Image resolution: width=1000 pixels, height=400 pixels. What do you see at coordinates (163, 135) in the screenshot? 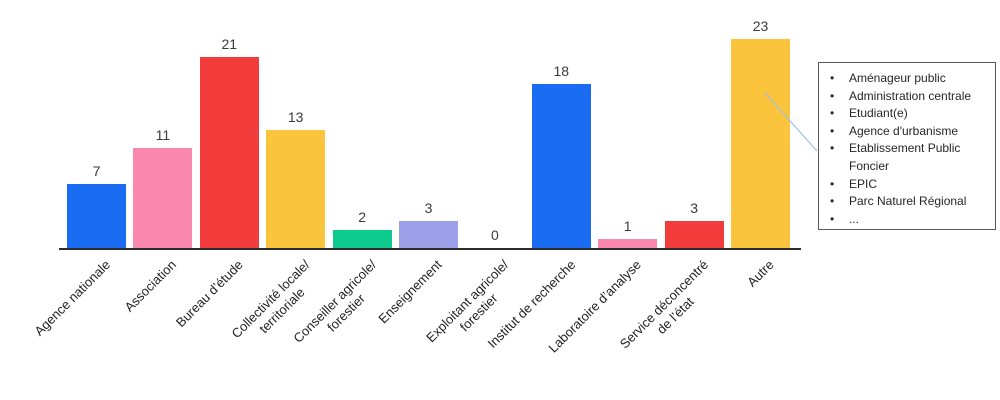
I see `bar-value-label: 11` at bounding box center [163, 135].